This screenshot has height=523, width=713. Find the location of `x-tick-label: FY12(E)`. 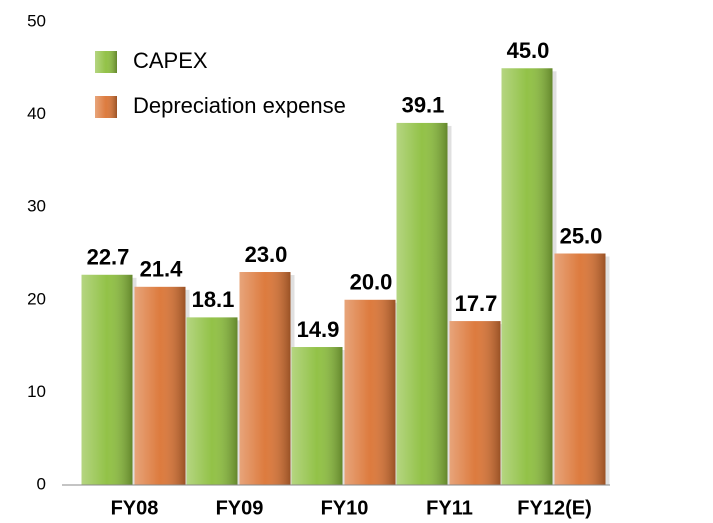

x-tick-label: FY12(E) is located at coordinates (554, 508).